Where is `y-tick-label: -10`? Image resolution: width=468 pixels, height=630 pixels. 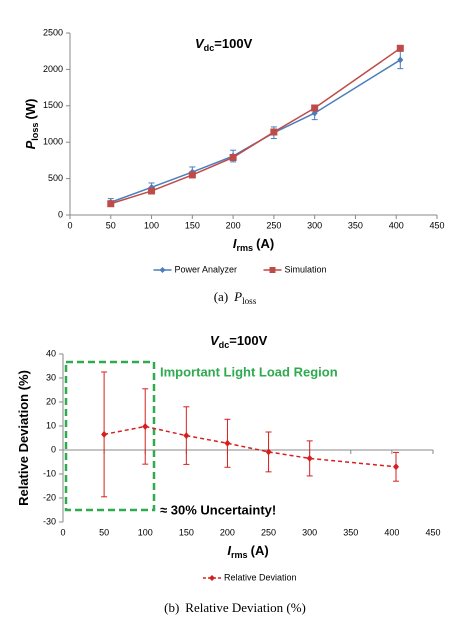 y-tick-label: -10 is located at coordinates (49, 473).